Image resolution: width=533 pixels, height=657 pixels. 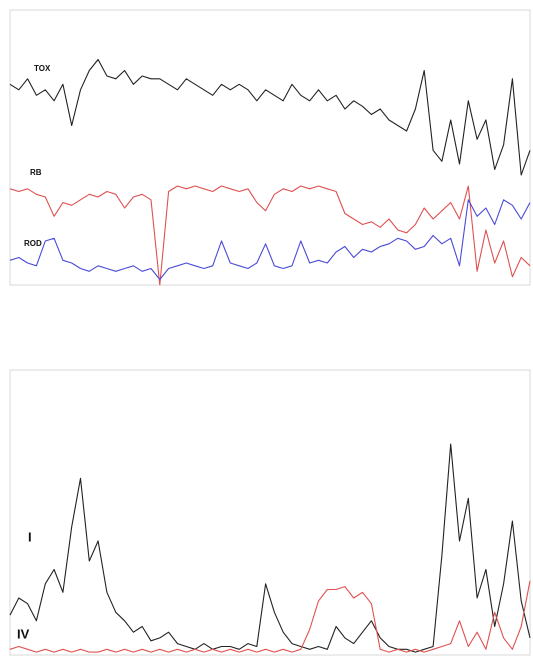 What do you see at coordinates (42, 68) in the screenshot?
I see `series-label: TOX` at bounding box center [42, 68].